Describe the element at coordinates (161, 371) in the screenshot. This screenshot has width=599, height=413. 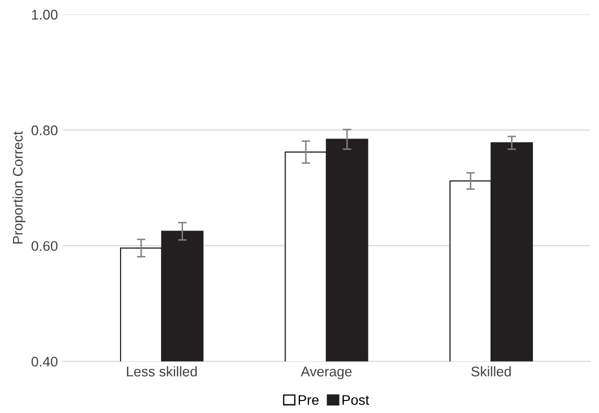
I see `x-tick-label: Less skilled` at that location.